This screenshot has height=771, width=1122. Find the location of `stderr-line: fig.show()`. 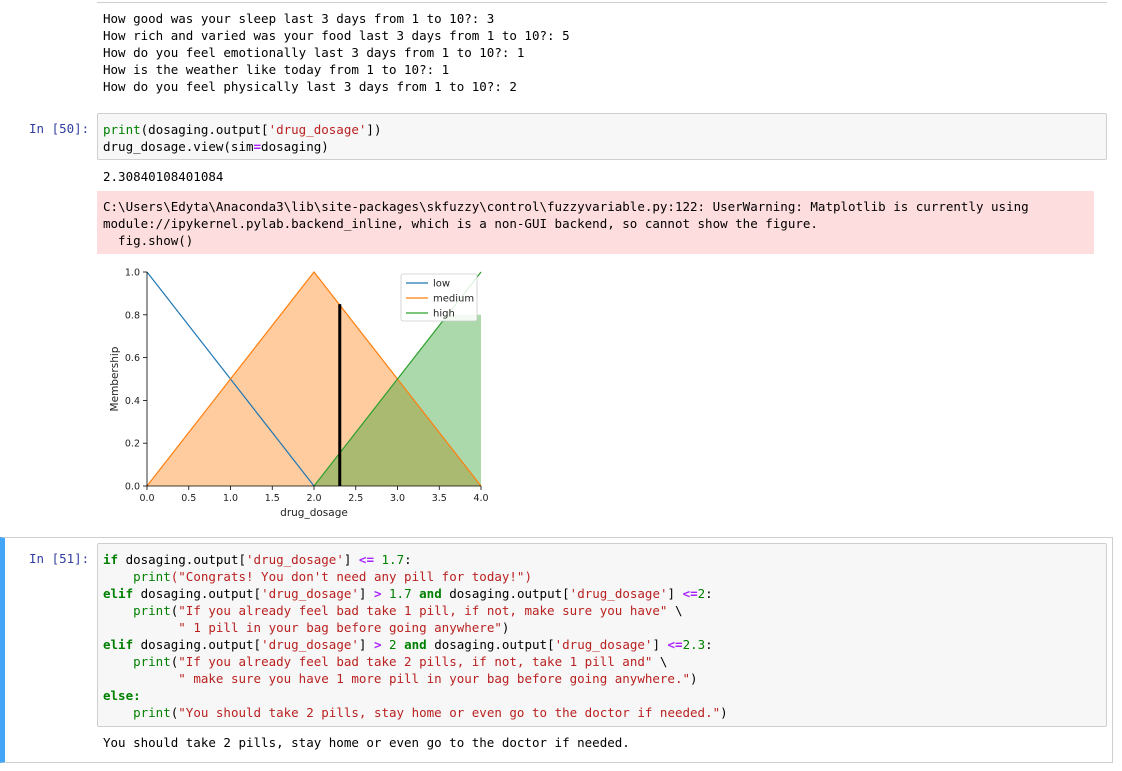

stderr-line: fig.show() is located at coordinates (148, 240).